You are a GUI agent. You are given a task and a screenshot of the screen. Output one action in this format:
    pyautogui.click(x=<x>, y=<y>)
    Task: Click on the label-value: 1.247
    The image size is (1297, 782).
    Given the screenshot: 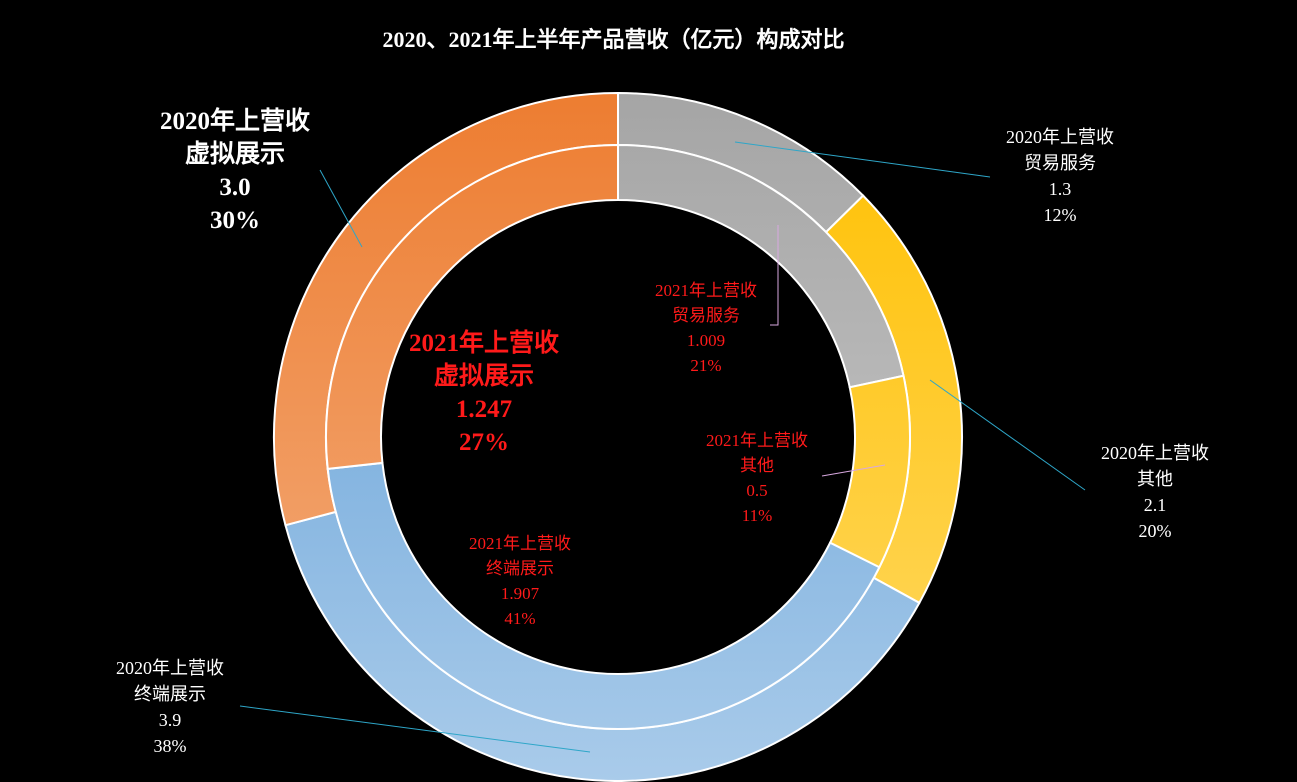 What is the action you would take?
    pyautogui.click(x=484, y=409)
    